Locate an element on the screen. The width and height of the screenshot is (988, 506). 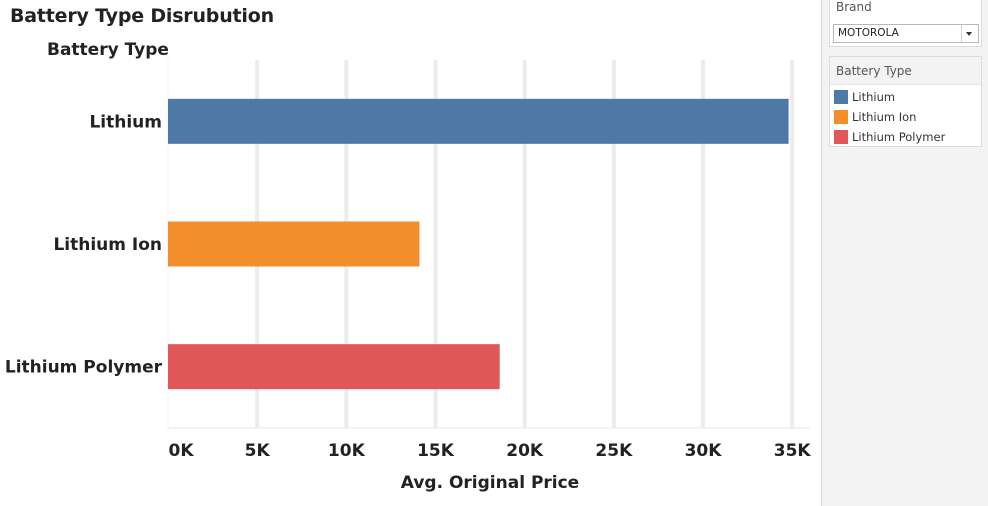
legend-item-lithium-ion: Lithium Ion is located at coordinates (906, 117).